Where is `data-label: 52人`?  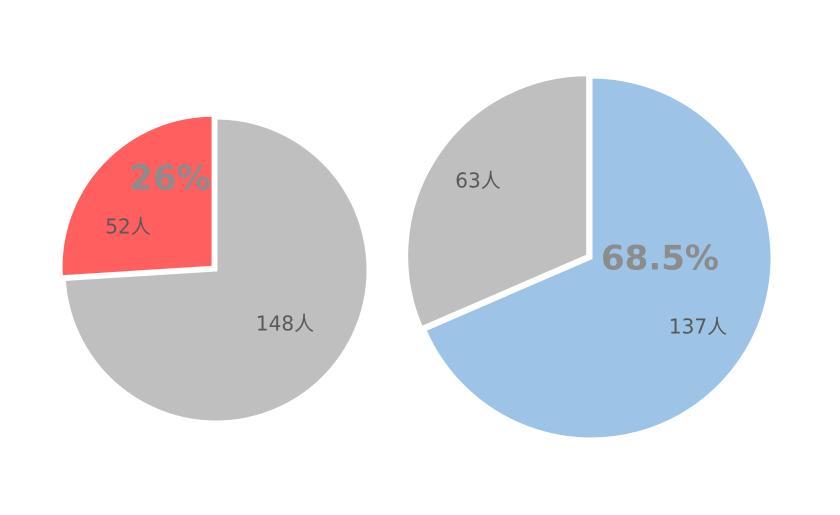
data-label: 52人 is located at coordinates (127, 227).